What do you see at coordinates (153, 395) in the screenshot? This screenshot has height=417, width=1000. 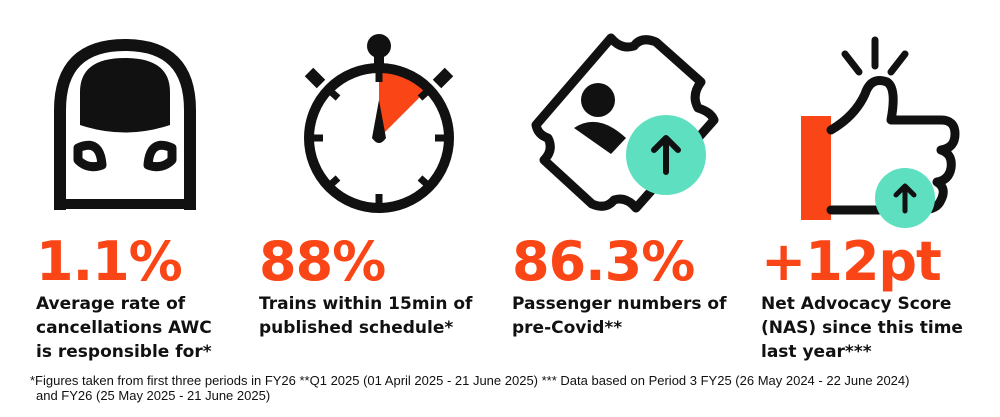 I see `footnote-line: and FY26 (25 May 2025 - 21 June 2025)` at bounding box center [153, 395].